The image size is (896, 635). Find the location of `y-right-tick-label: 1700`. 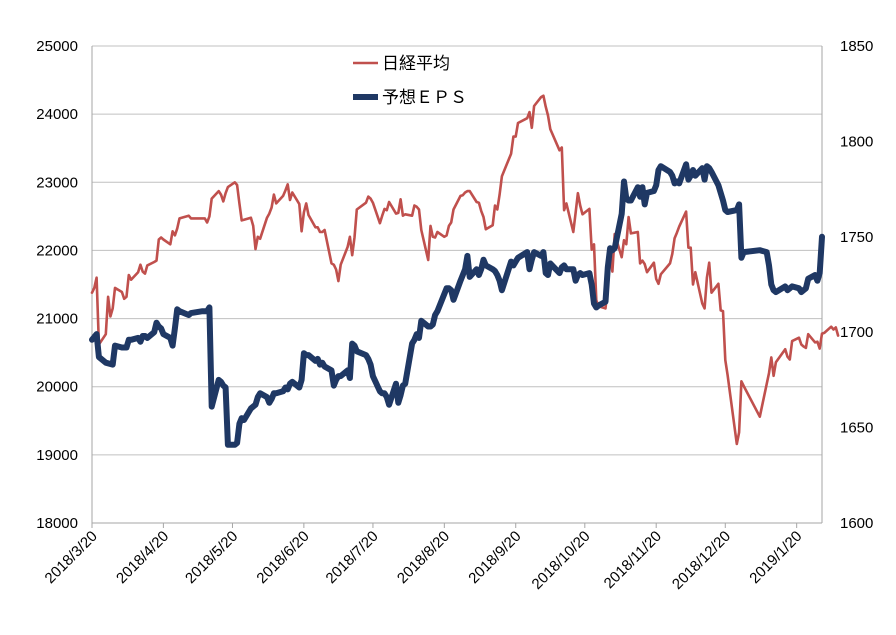

y-right-tick-label: 1700 is located at coordinates (856, 332).